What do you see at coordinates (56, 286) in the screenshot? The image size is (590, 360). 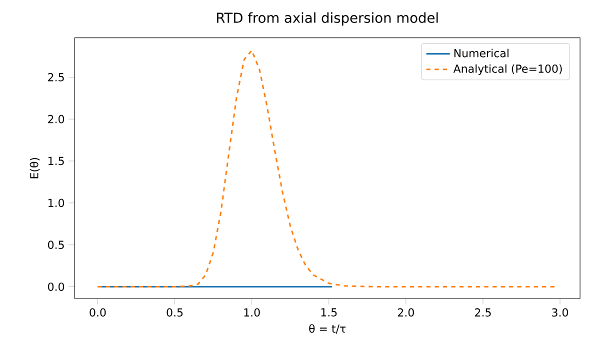 I see `y-tick-label: 0.0` at bounding box center [56, 286].